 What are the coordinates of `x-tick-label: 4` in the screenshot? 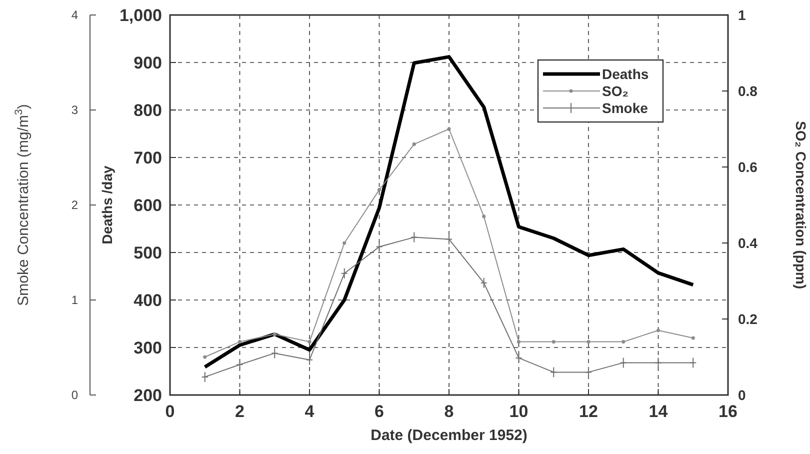 It's located at (309, 411).